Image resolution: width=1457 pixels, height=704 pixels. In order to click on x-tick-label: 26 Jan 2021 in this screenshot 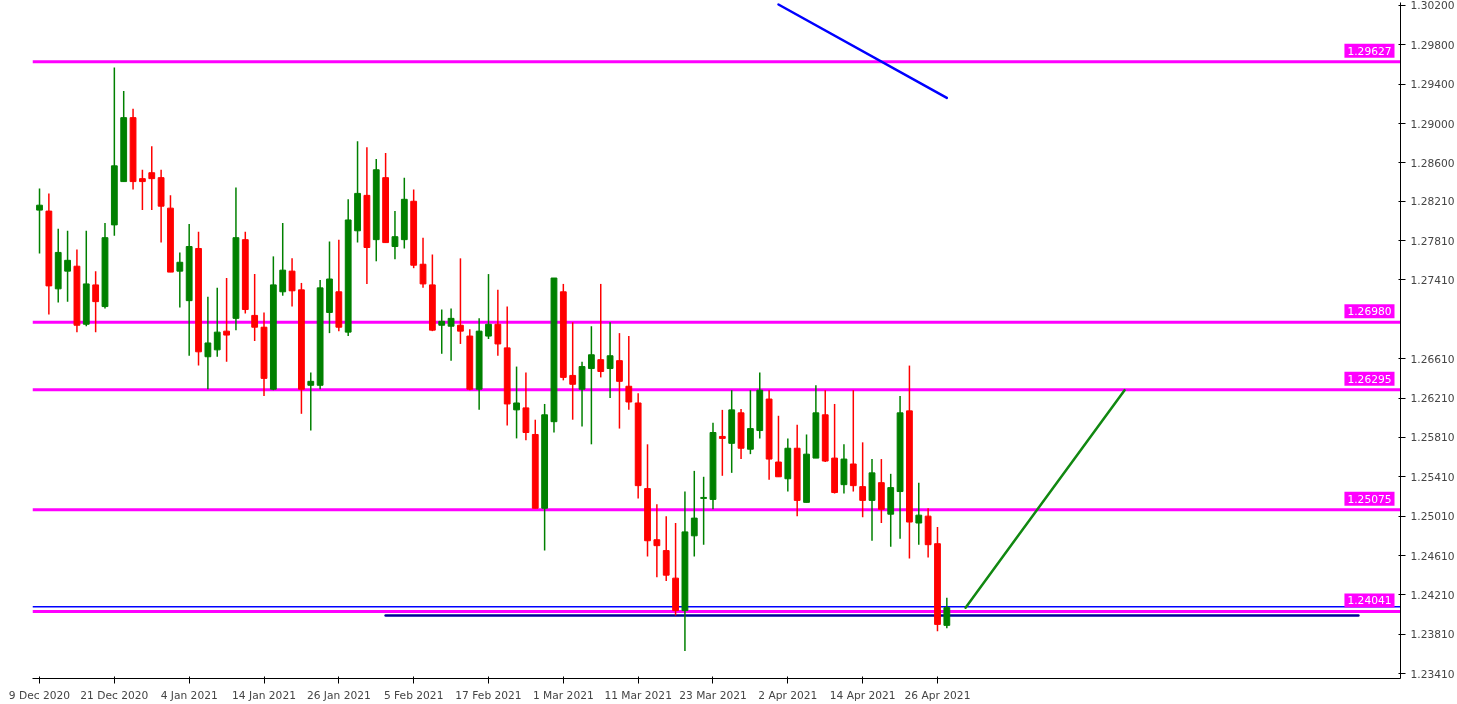, I will do `click(338, 695)`.